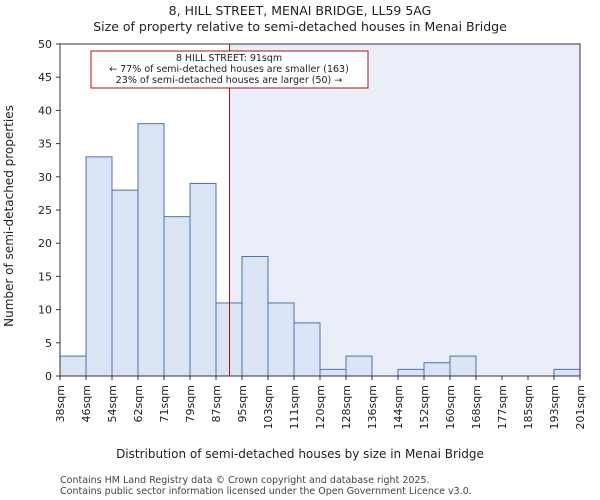 This screenshot has width=600, height=500. What do you see at coordinates (242, 403) in the screenshot?
I see `x-tick-label: 95sqm` at bounding box center [242, 403].